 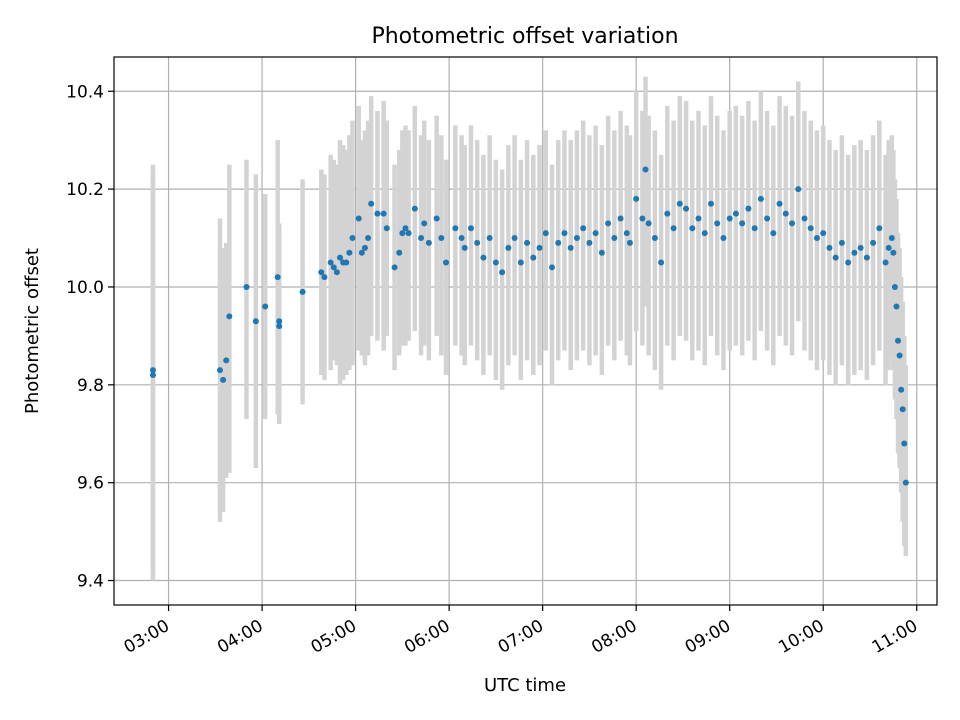 What do you see at coordinates (525, 685) in the screenshot?
I see `x-axis-label: UTC time` at bounding box center [525, 685].